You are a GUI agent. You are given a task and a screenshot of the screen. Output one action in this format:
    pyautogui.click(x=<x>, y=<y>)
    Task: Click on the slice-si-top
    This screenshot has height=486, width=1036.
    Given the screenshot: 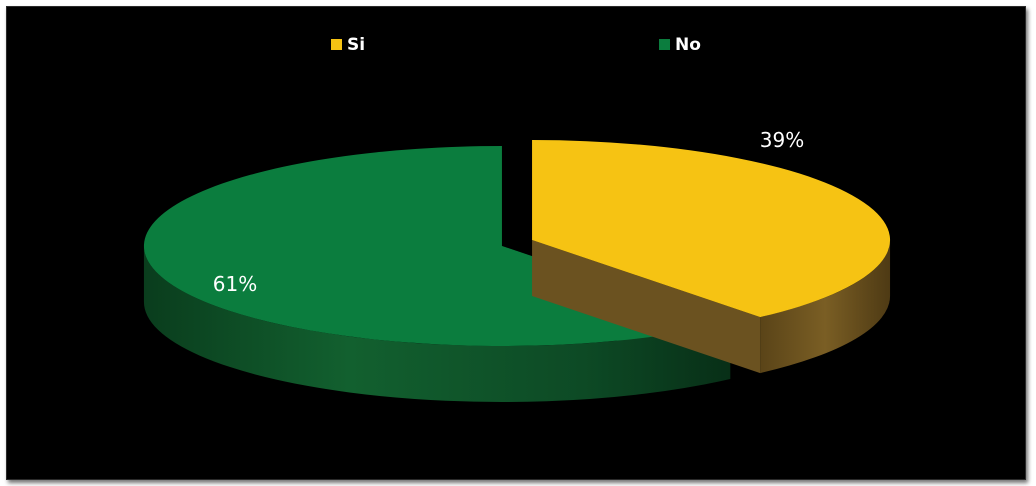 What is the action you would take?
    pyautogui.click(x=711, y=229)
    